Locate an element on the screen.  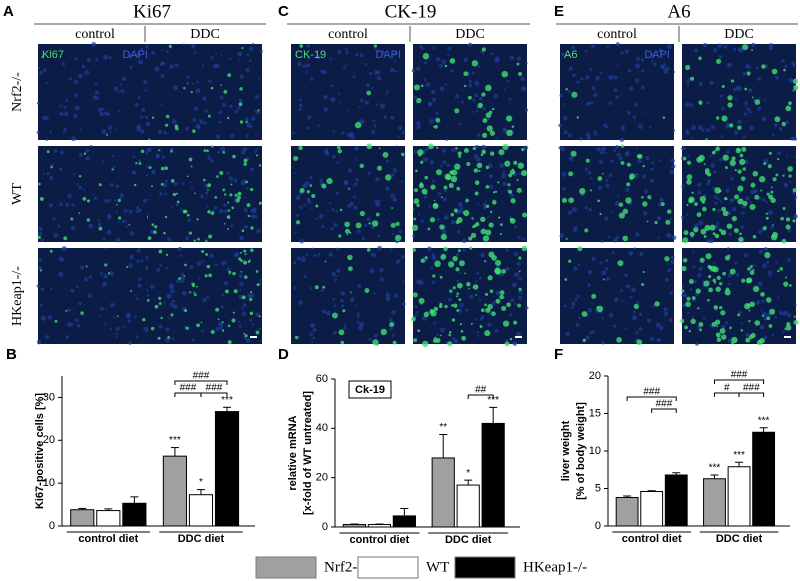
bar is located at coordinates (764, 479).